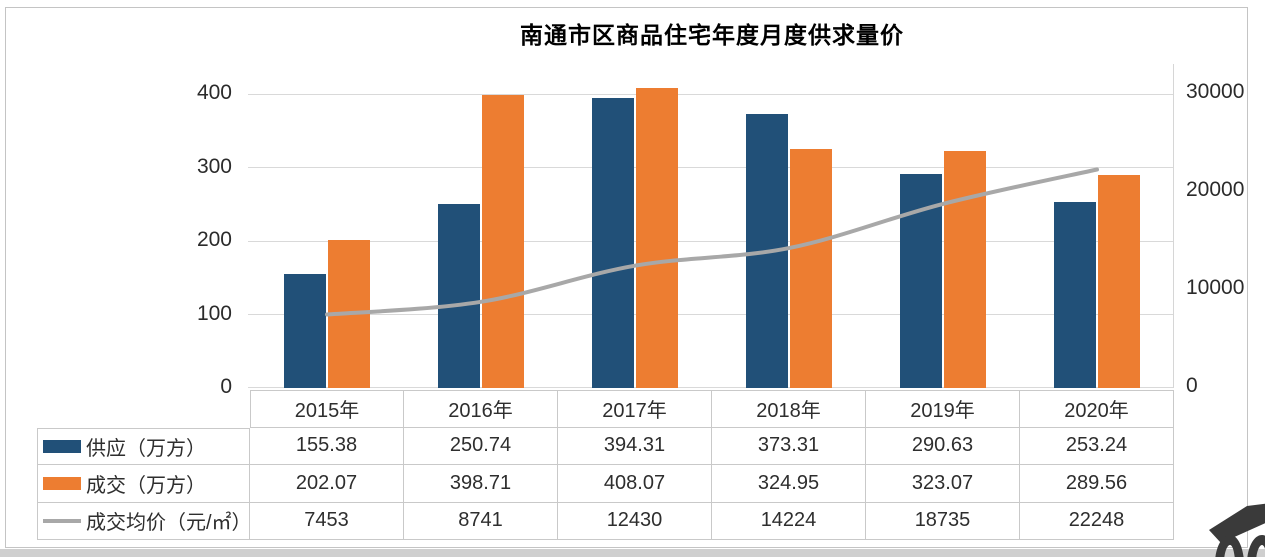 This screenshot has height=557, width=1265. What do you see at coordinates (943, 409) in the screenshot?
I see `table-category-cell: 2019年` at bounding box center [943, 409].